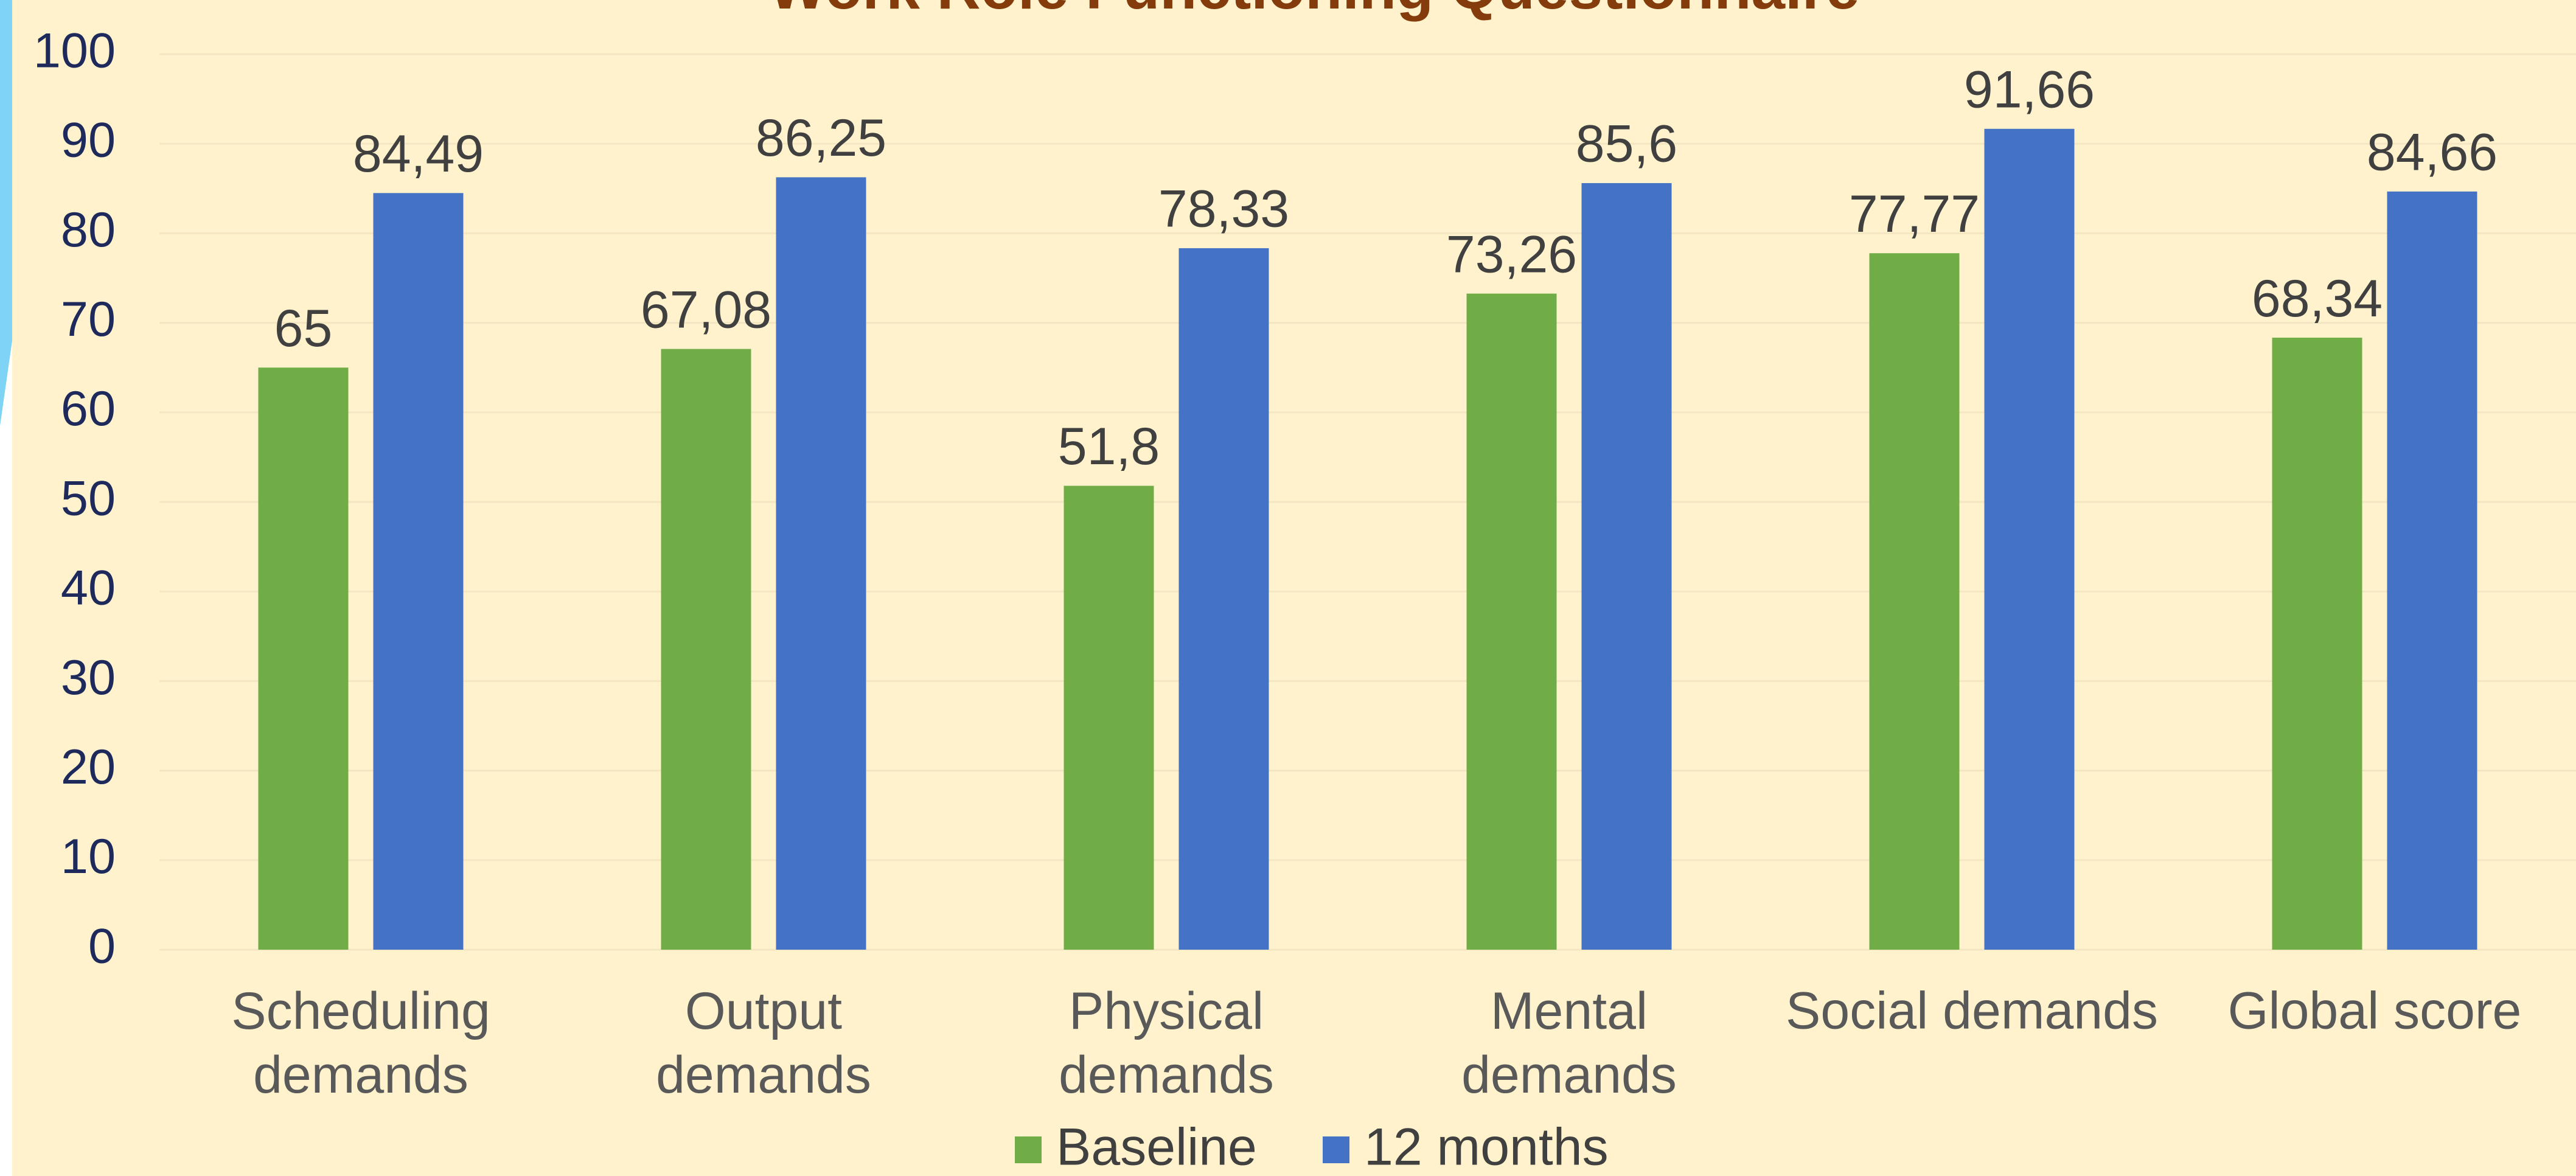  Describe the element at coordinates (821, 138) in the screenshot. I see `data-label: 86,25` at that location.